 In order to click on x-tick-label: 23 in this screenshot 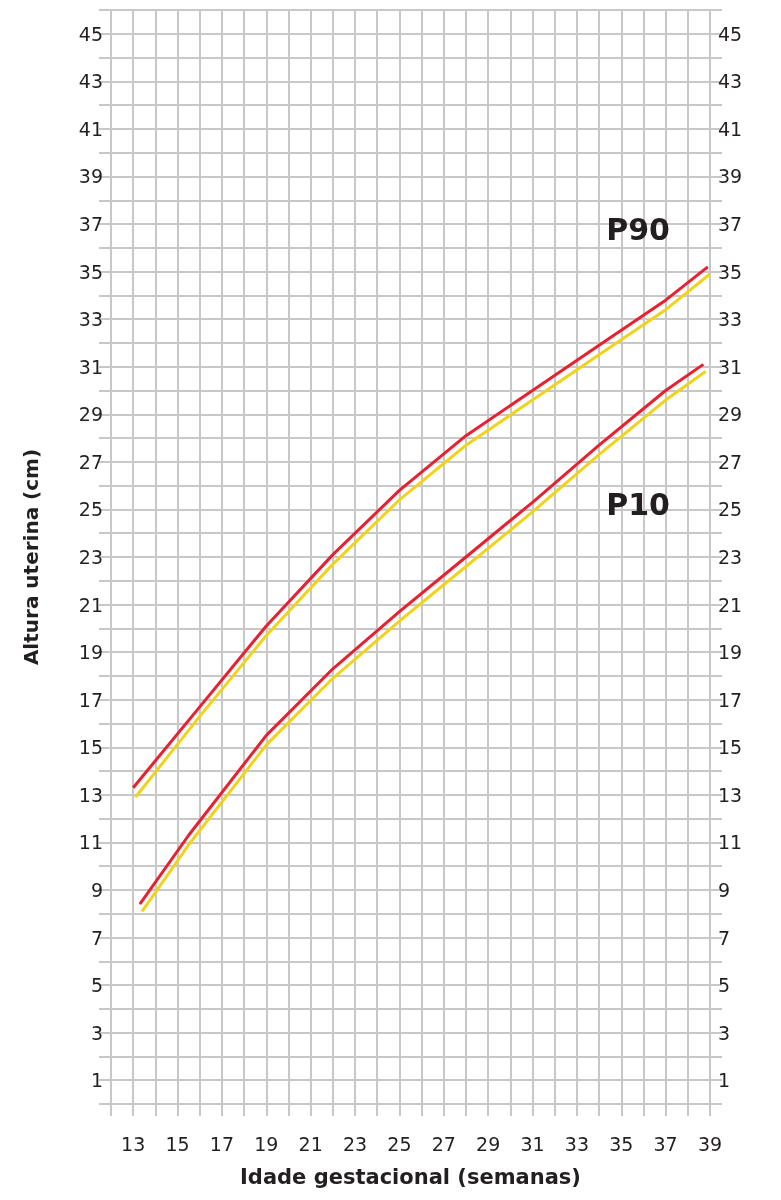, I will do `click(355, 1143)`.